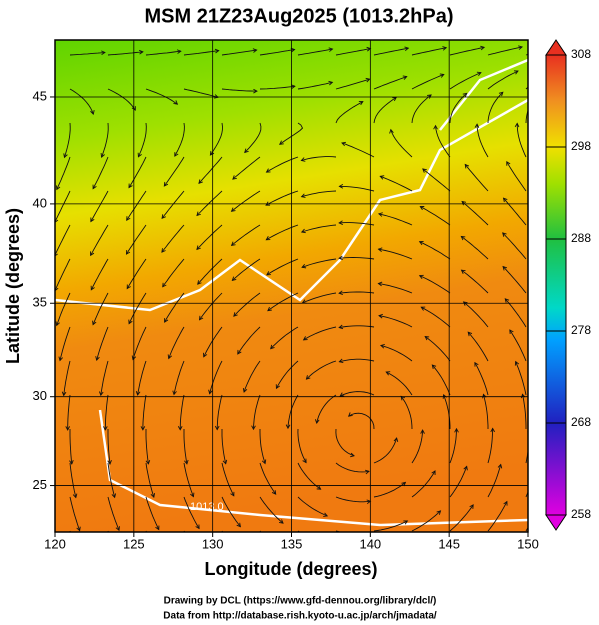 The height and width of the screenshot is (625, 599). Describe the element at coordinates (298, 16) in the screenshot. I see `title: MSM 21Z23Aug2025 (1013.2hPa)` at that location.